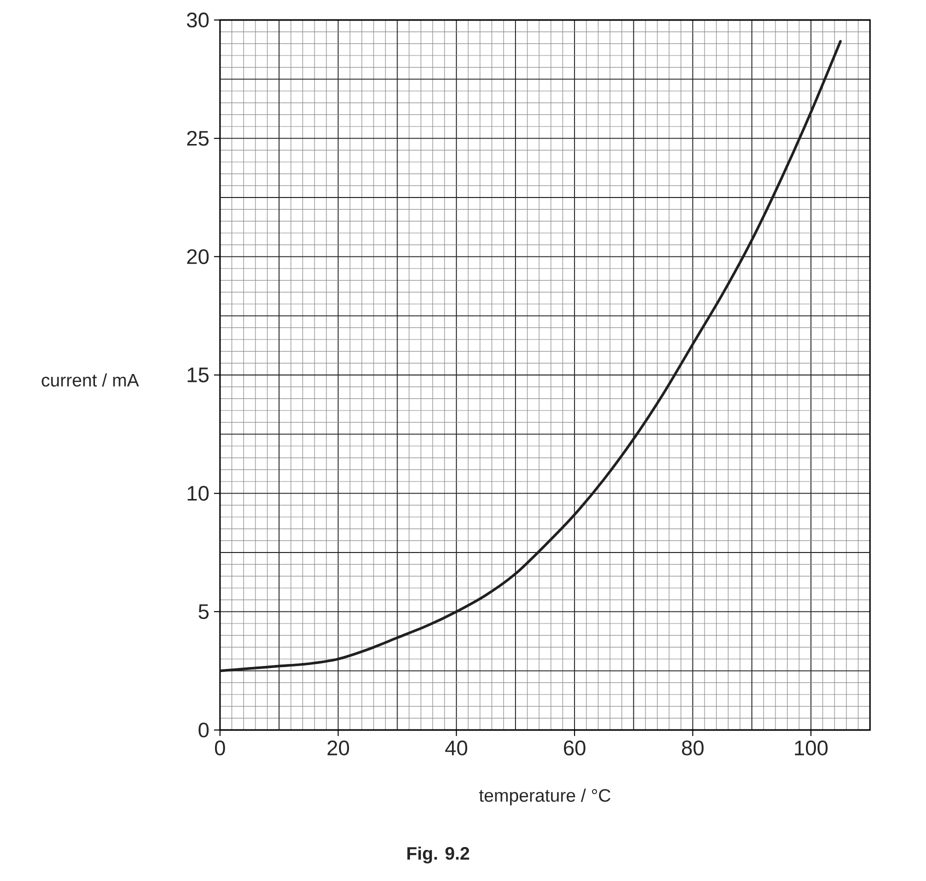 This screenshot has width=926, height=881. I want to click on x-tick-label: 60, so click(575, 748).